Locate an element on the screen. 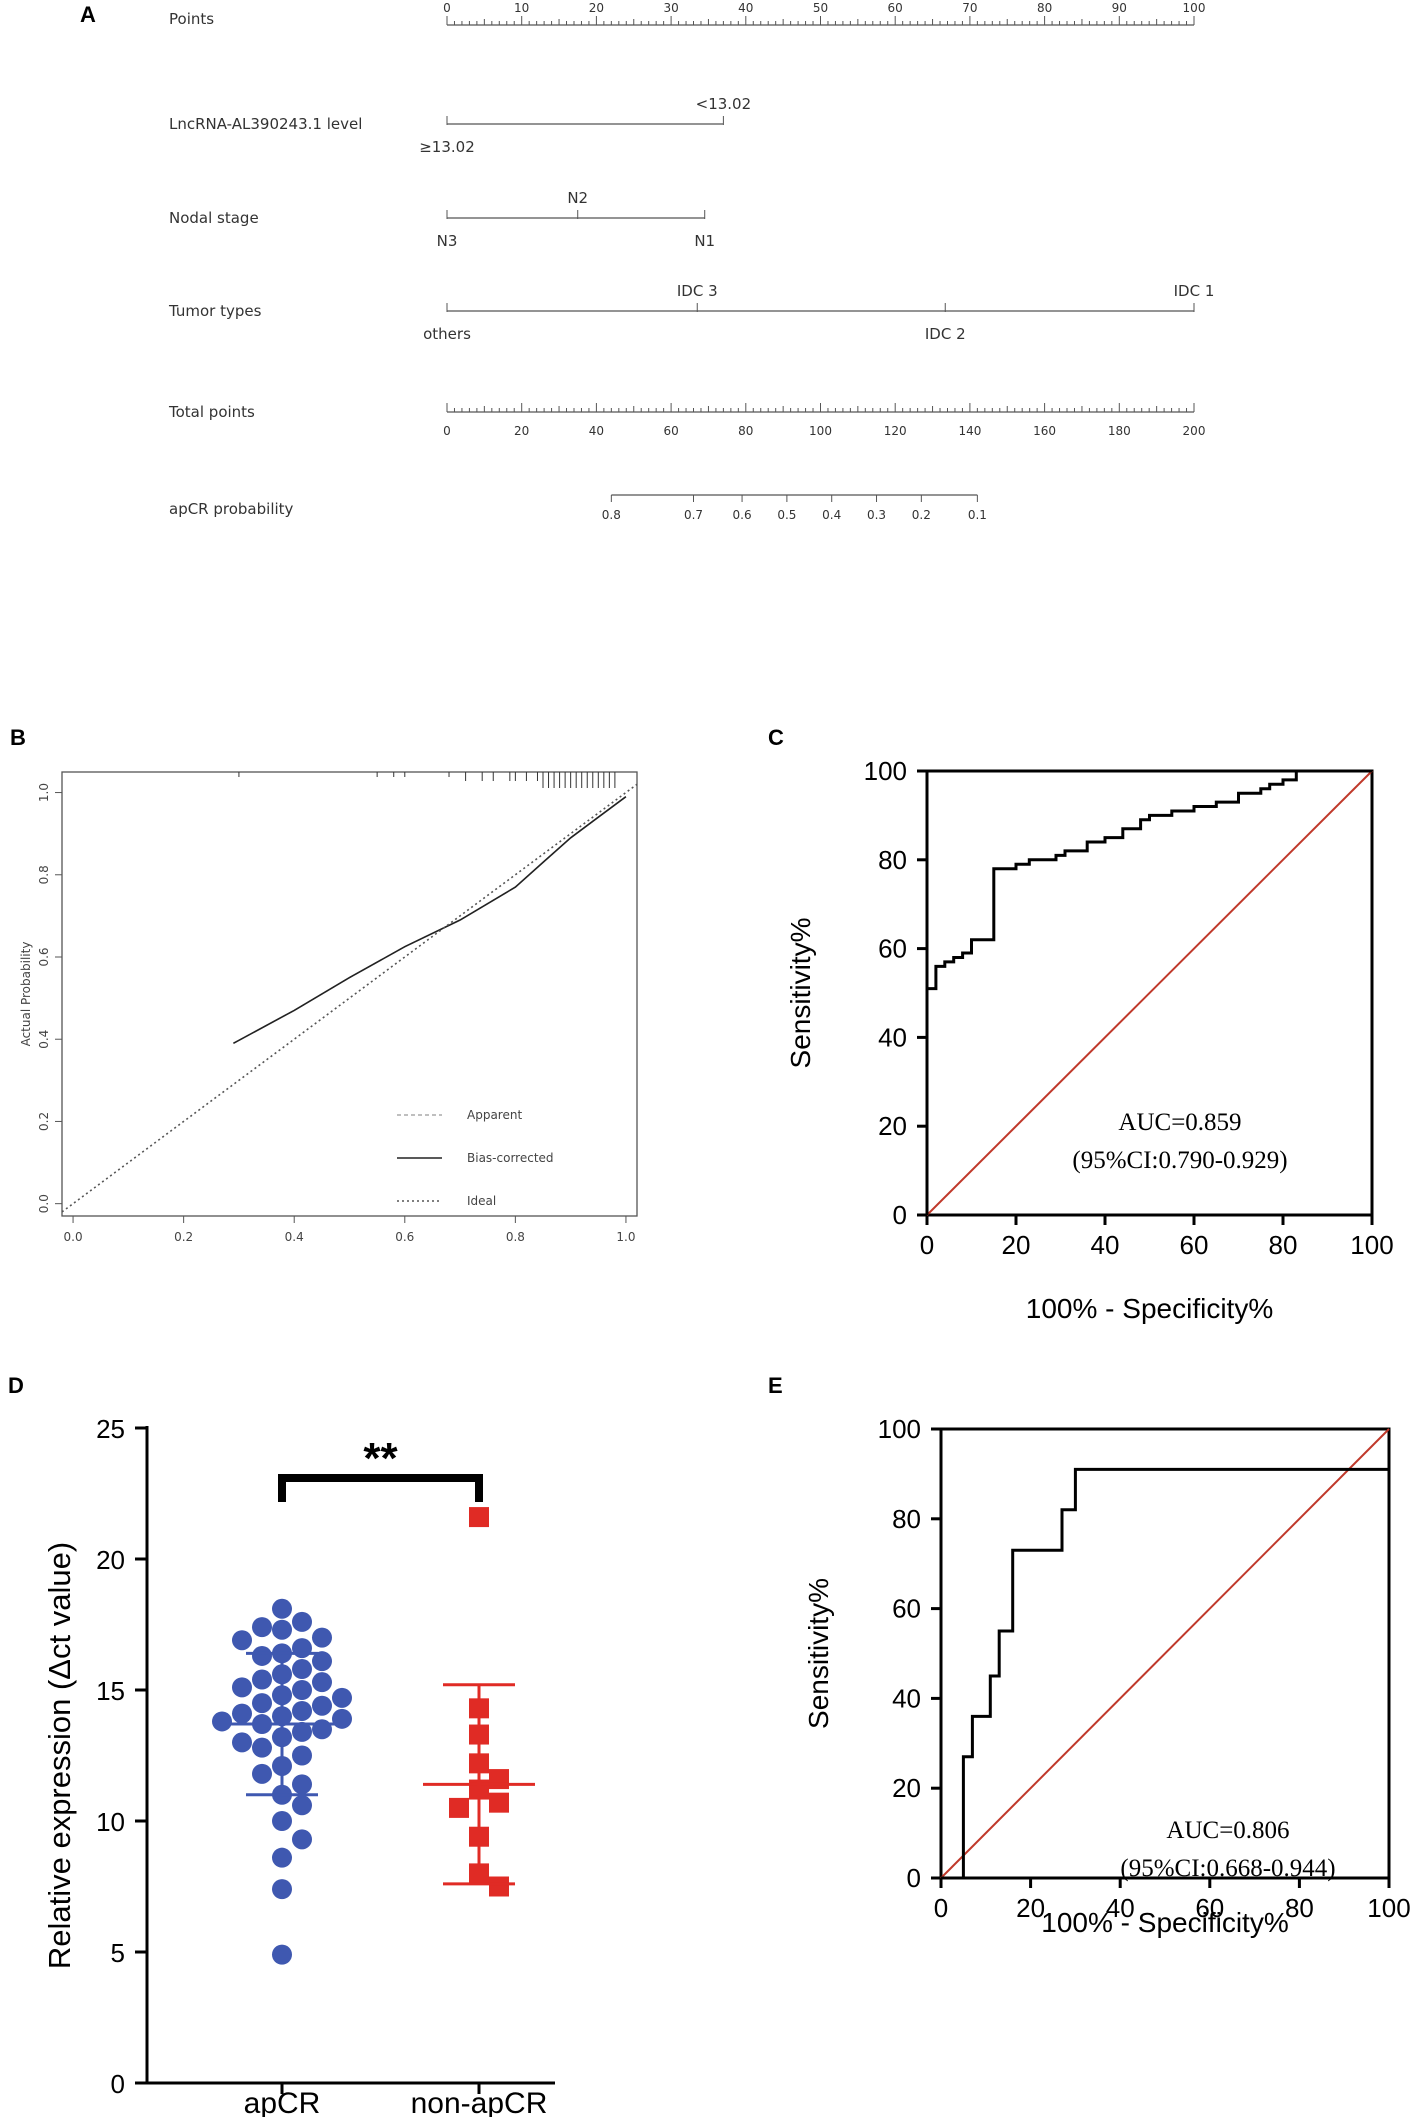 Image resolution: width=1417 pixels, height=2117 pixels. x-tick-label: 60 is located at coordinates (1194, 1245).